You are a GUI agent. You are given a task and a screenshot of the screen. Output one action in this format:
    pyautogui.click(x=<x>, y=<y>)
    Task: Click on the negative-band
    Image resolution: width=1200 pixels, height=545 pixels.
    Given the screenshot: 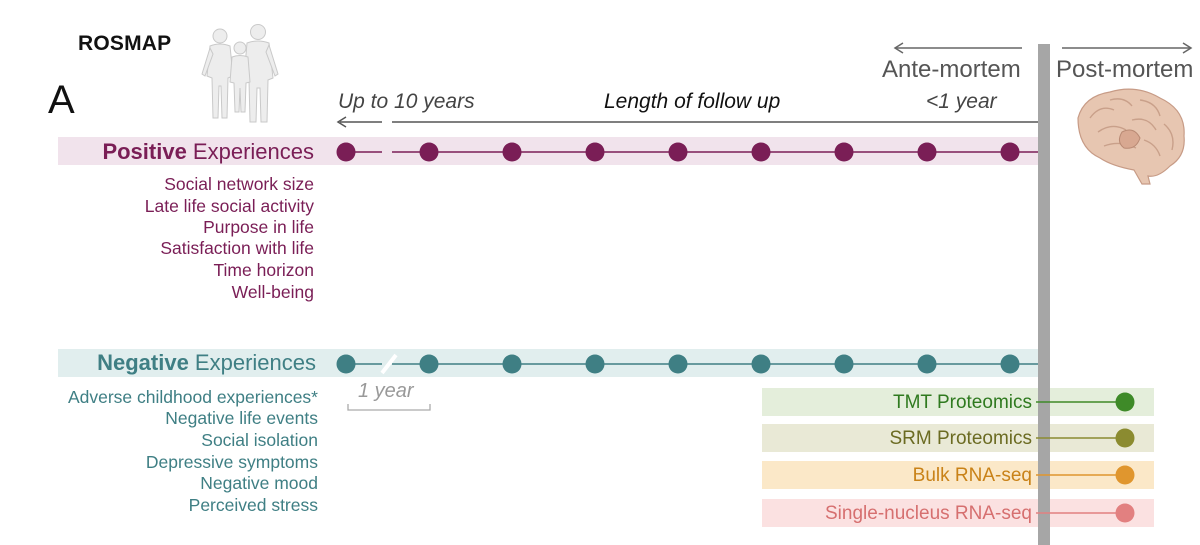 What is the action you would take?
    pyautogui.click(x=548, y=363)
    